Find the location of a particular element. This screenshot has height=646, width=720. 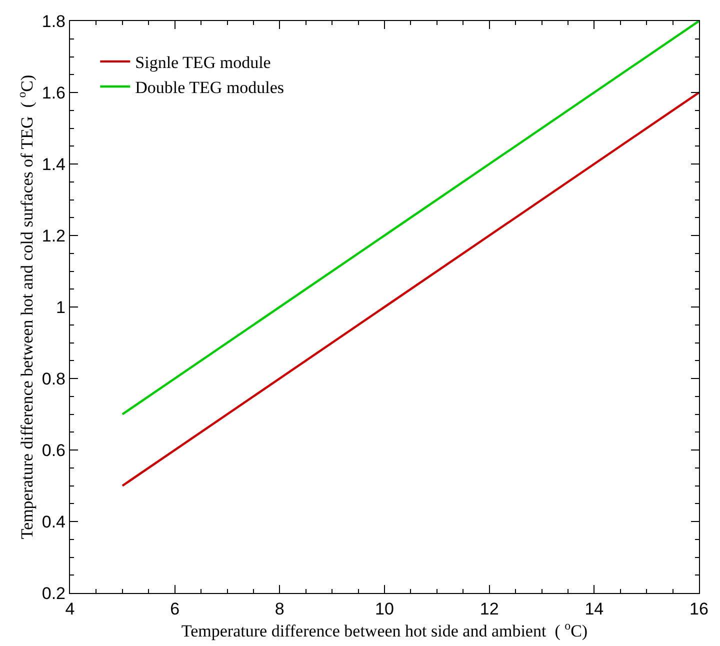

y-tick-label: 0.4 is located at coordinates (54, 522).